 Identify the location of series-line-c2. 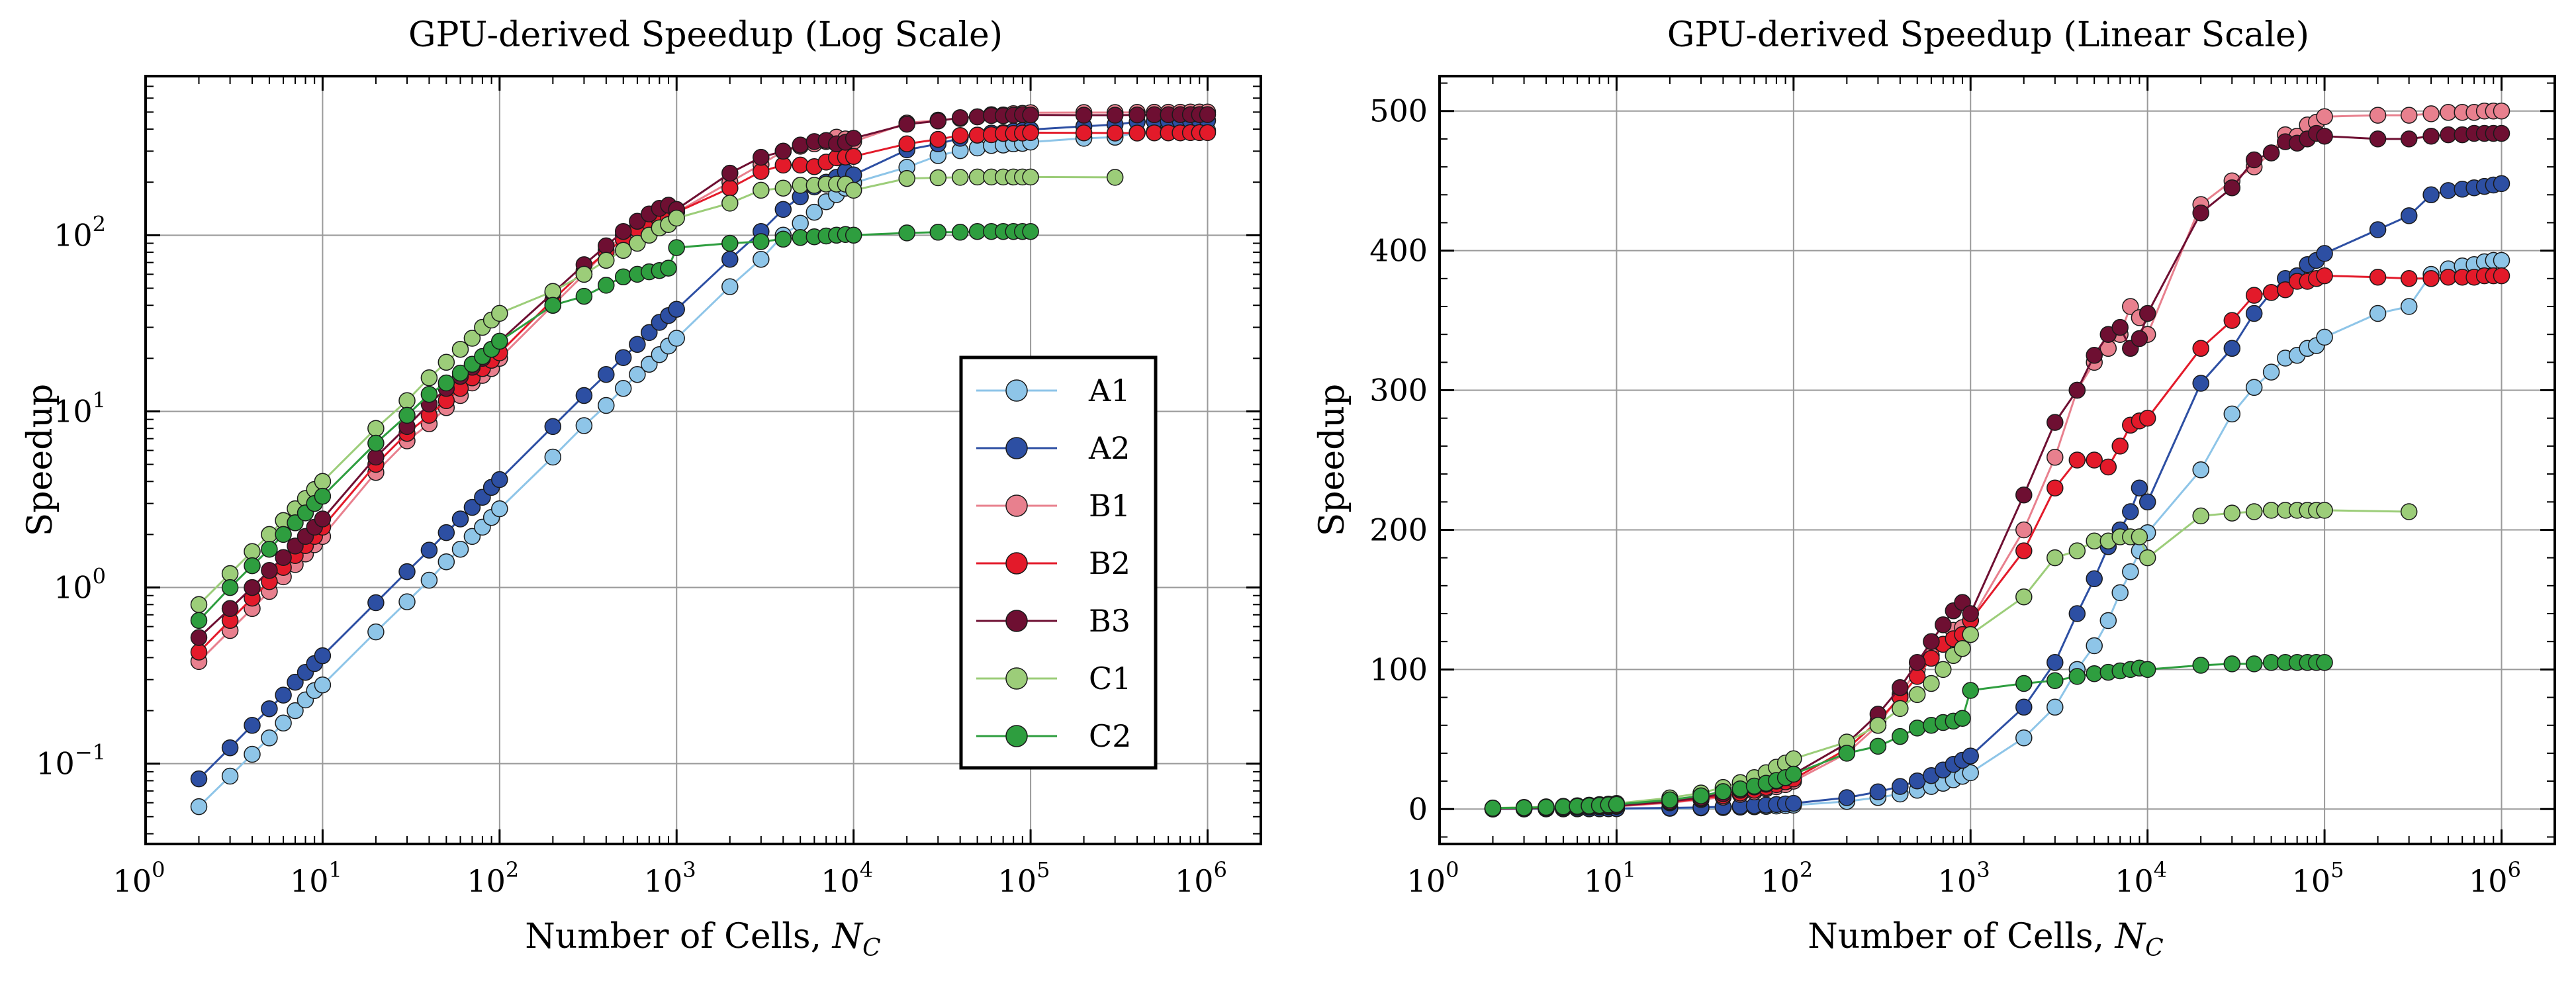
(614, 426).